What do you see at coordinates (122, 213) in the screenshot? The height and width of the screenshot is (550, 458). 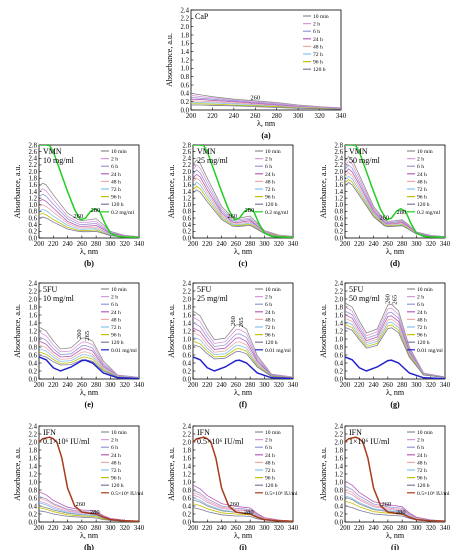 I see `legend-label: 0.2 mg/ml` at bounding box center [122, 213].